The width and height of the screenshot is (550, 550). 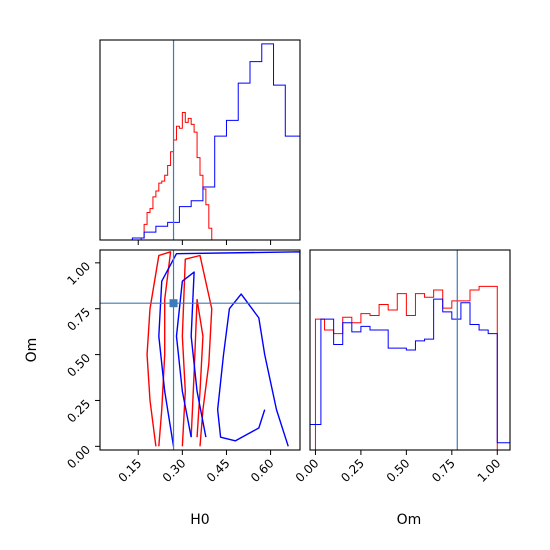 What do you see at coordinates (32, 350) in the screenshot?
I see `y-axis-label-om: Om` at bounding box center [32, 350].